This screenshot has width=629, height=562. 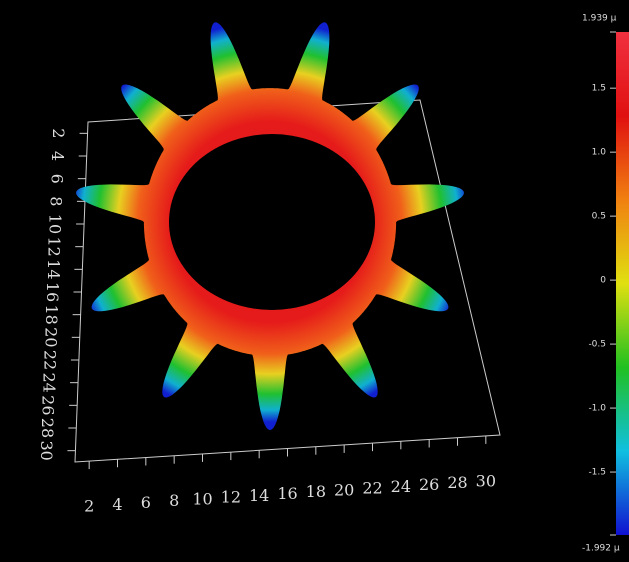 What do you see at coordinates (603, 281) in the screenshot?
I see `colorbar-tick-label: 0` at bounding box center [603, 281].